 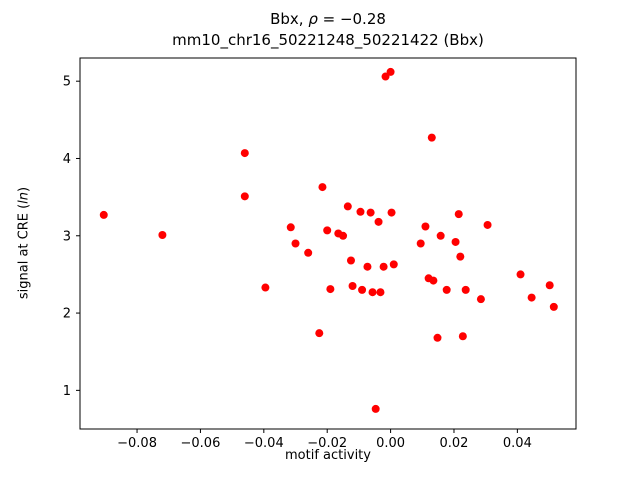 I want to click on y-tick-label: 3, so click(x=67, y=236).